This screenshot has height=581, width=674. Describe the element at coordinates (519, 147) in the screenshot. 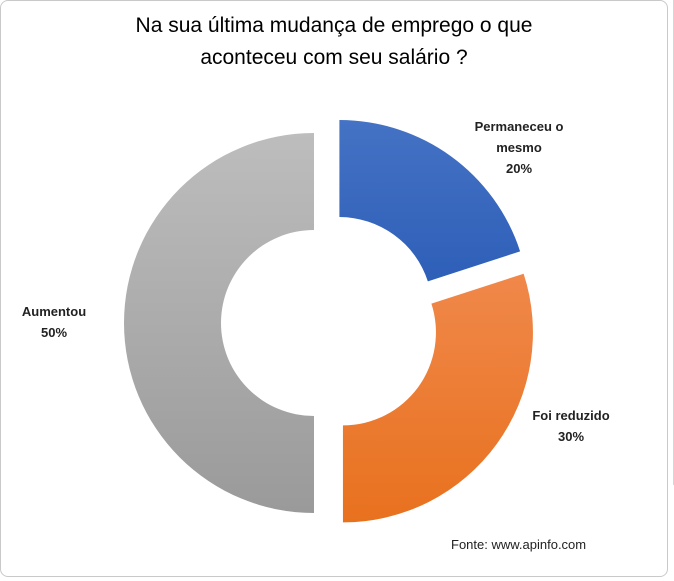

I see `slice-label-1: Permaneceu o mesmo 20%` at that location.